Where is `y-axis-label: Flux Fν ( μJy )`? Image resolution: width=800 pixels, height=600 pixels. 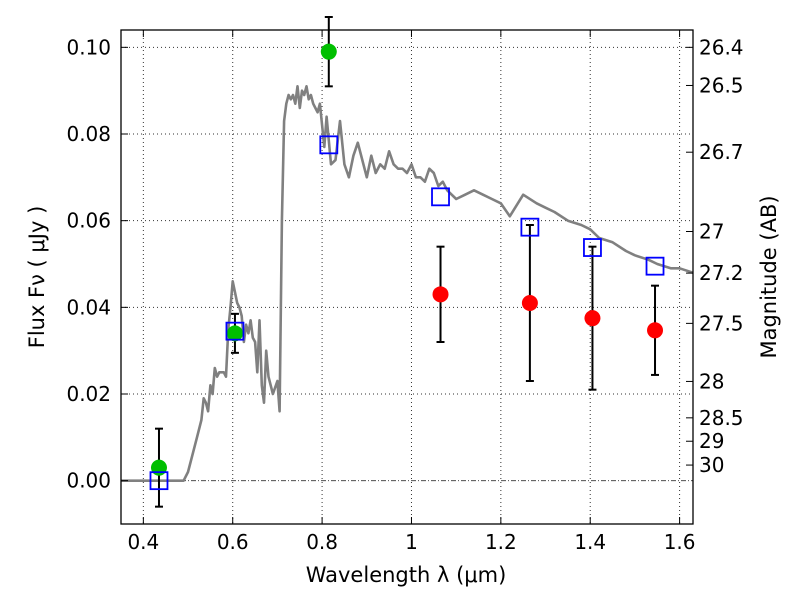 y-axis-label: Flux Fν ( μJy ) is located at coordinates (37, 277).